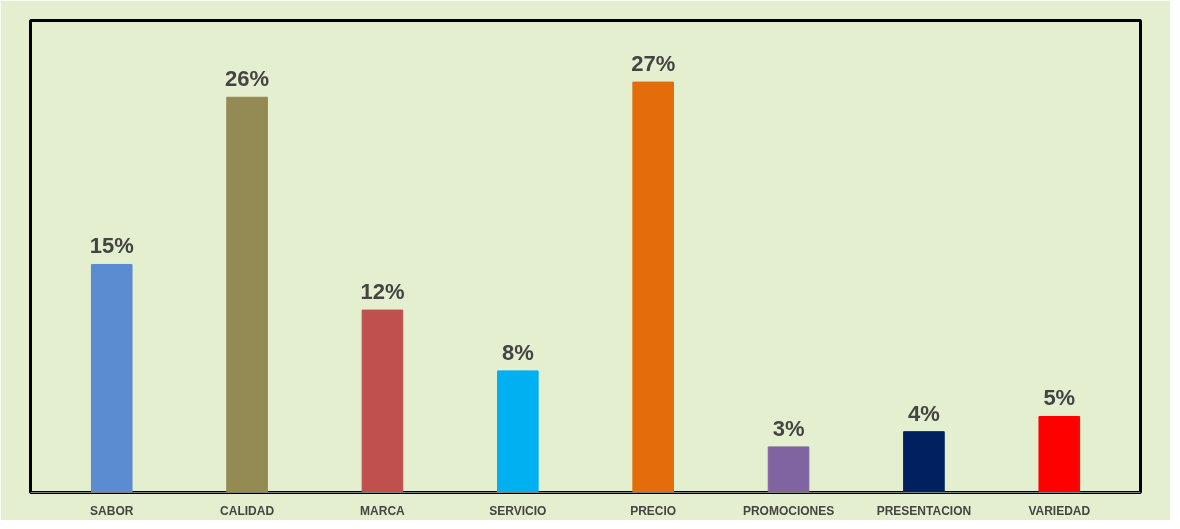  What do you see at coordinates (247, 79) in the screenshot?
I see `data-label: 26%` at bounding box center [247, 79].